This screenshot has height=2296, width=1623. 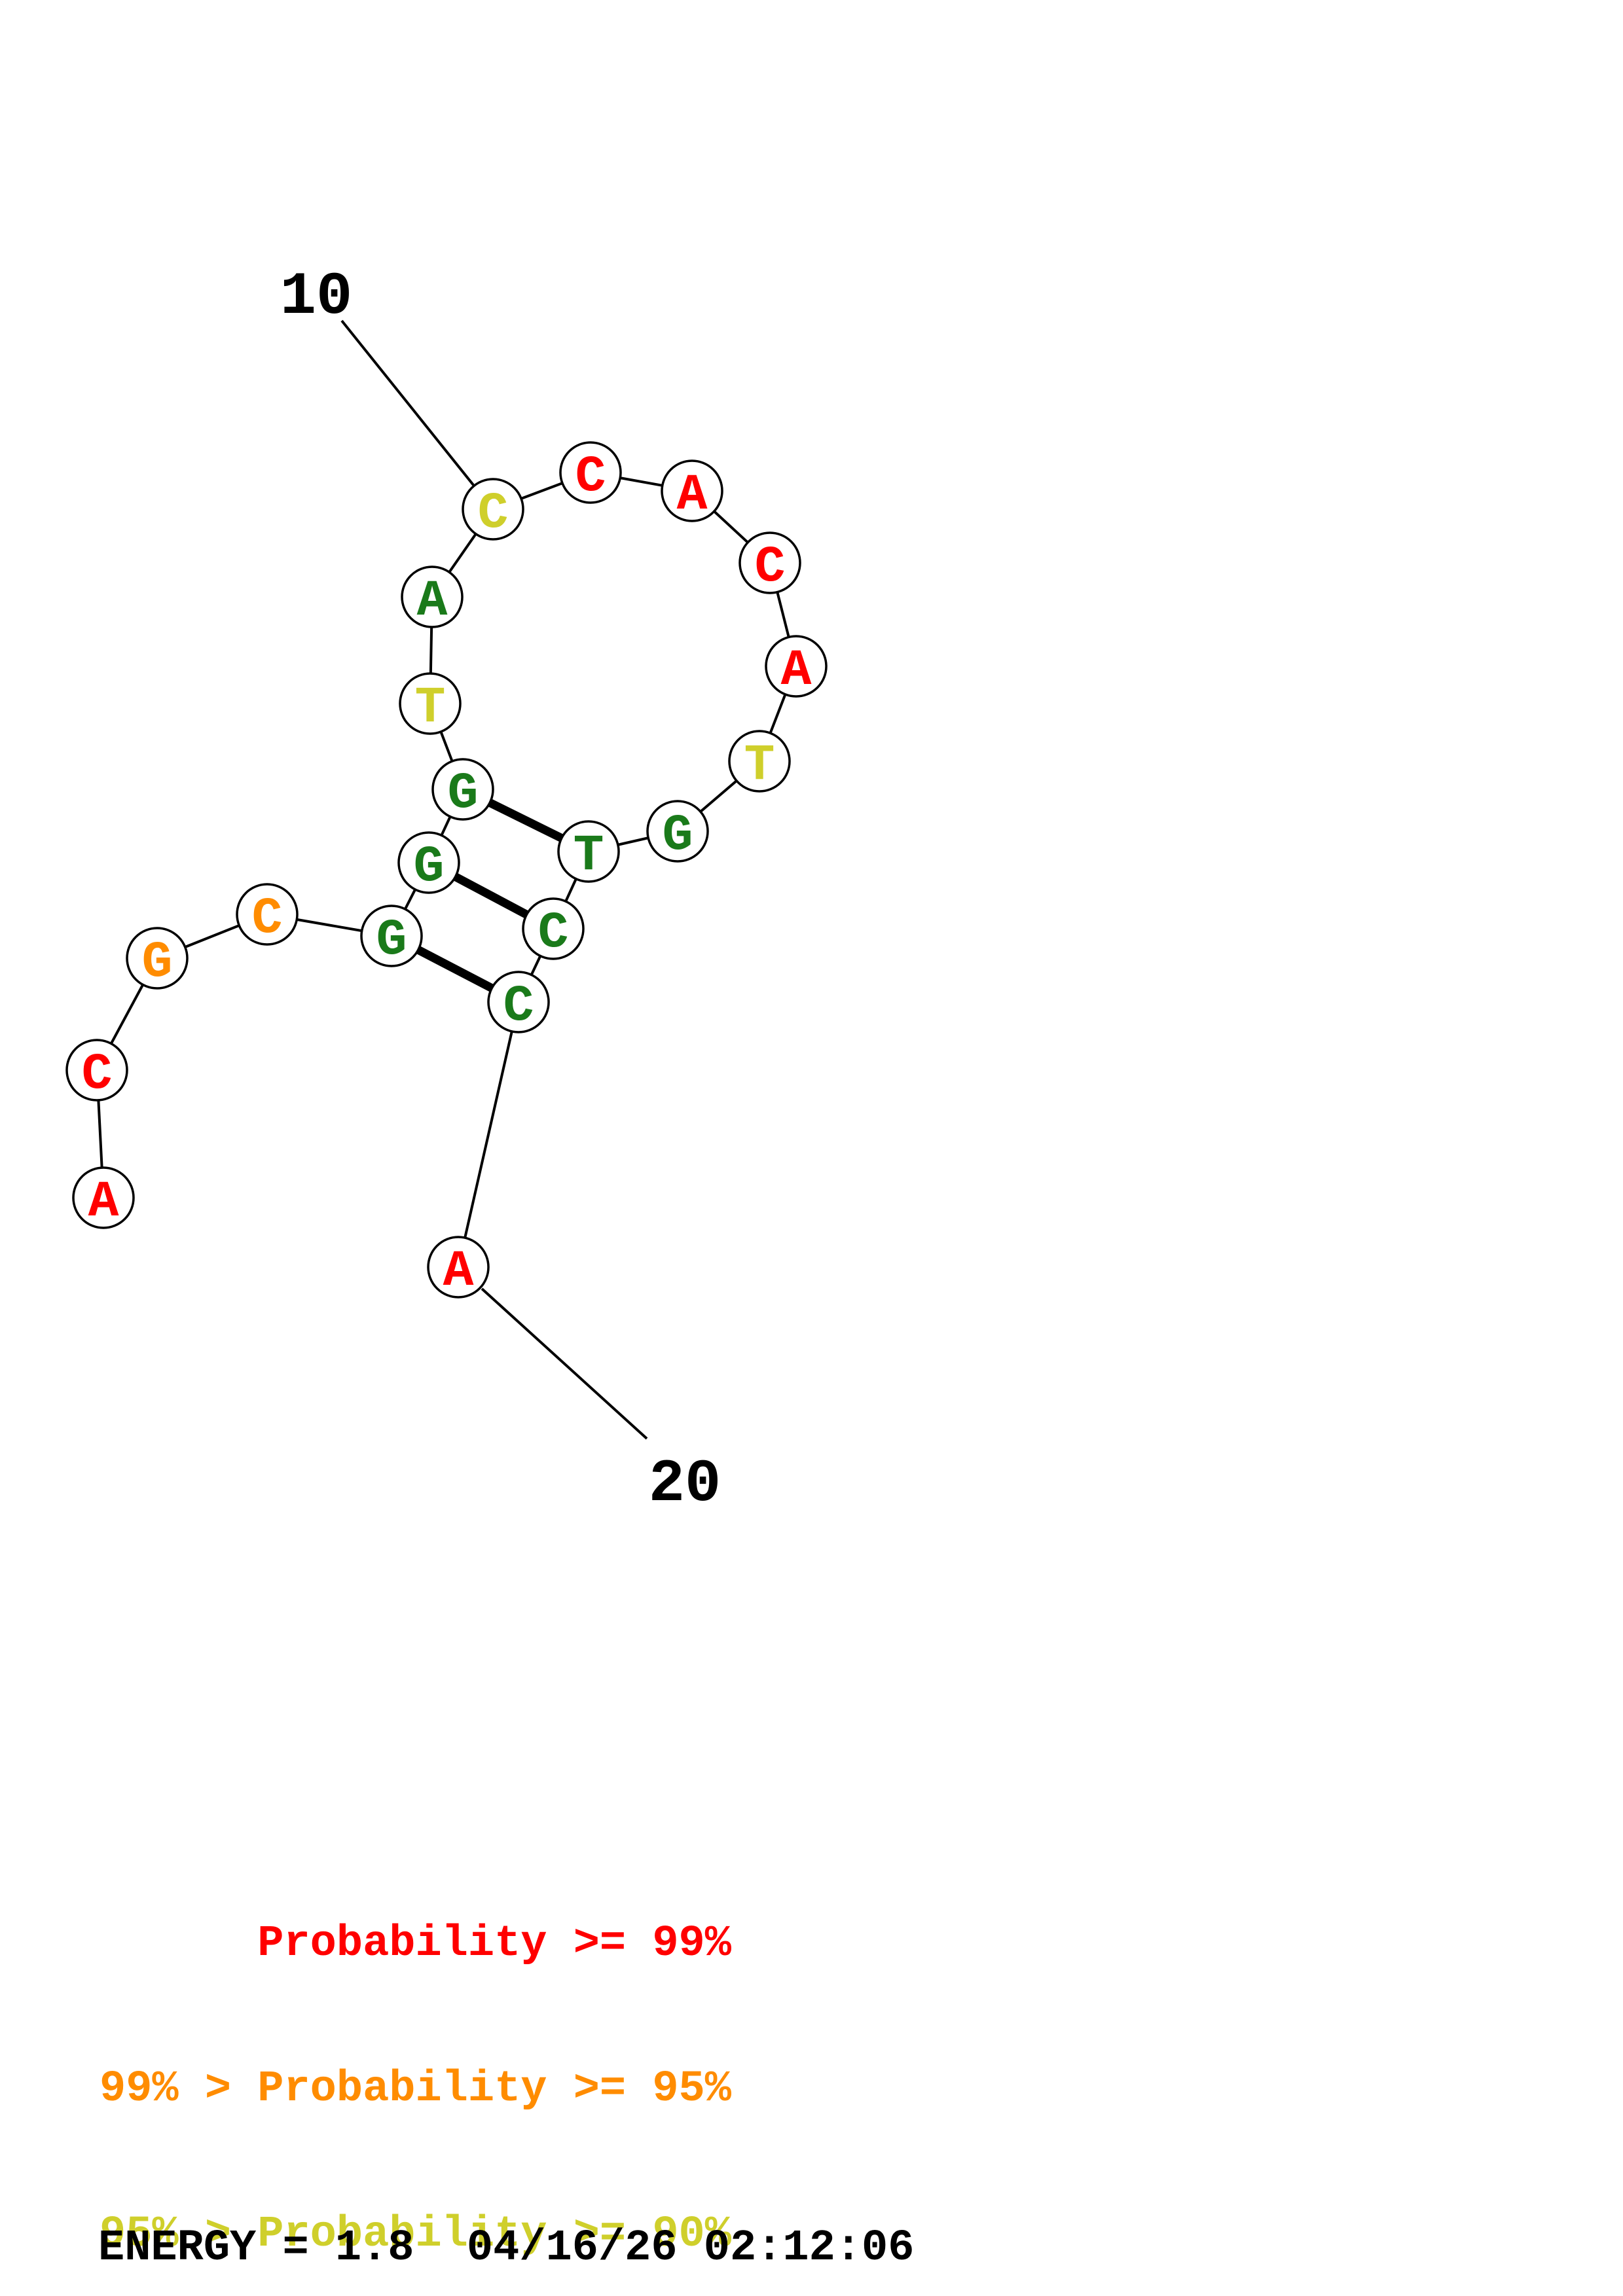 I want to click on legend-line-90-95: 95% > Probability >= 90%, so click(x=415, y=2234).